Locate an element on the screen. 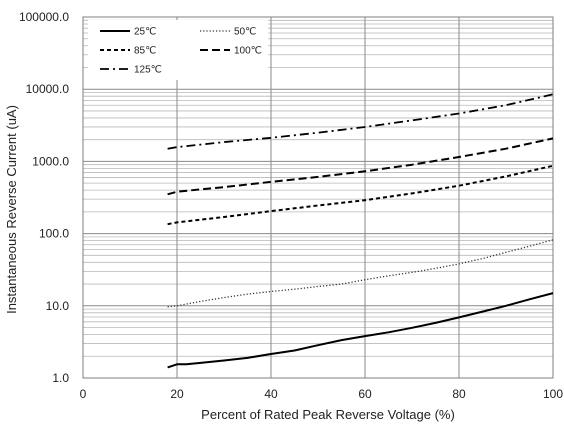  y-axis-title: Instantaneous Reverse Current (uA) is located at coordinates (11, 209).